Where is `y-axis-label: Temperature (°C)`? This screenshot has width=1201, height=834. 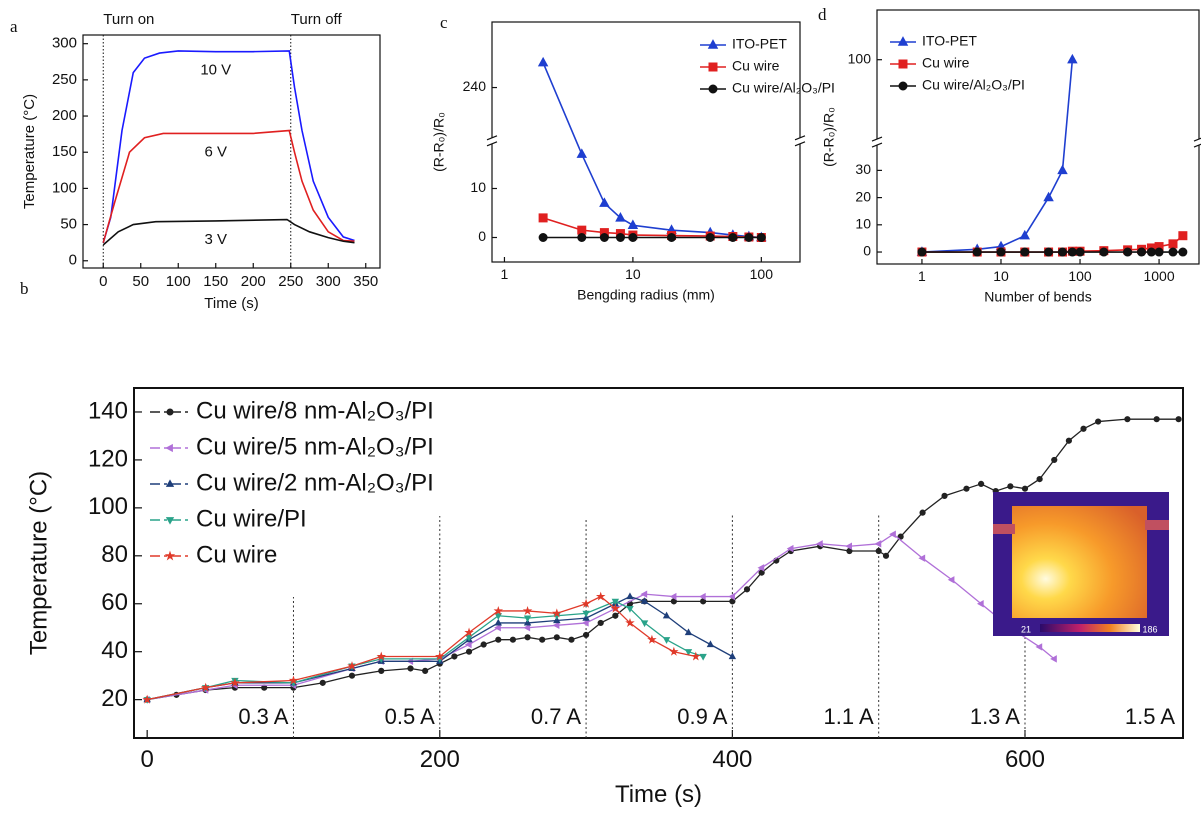 y-axis-label: Temperature (°C) is located at coordinates (29, 151).